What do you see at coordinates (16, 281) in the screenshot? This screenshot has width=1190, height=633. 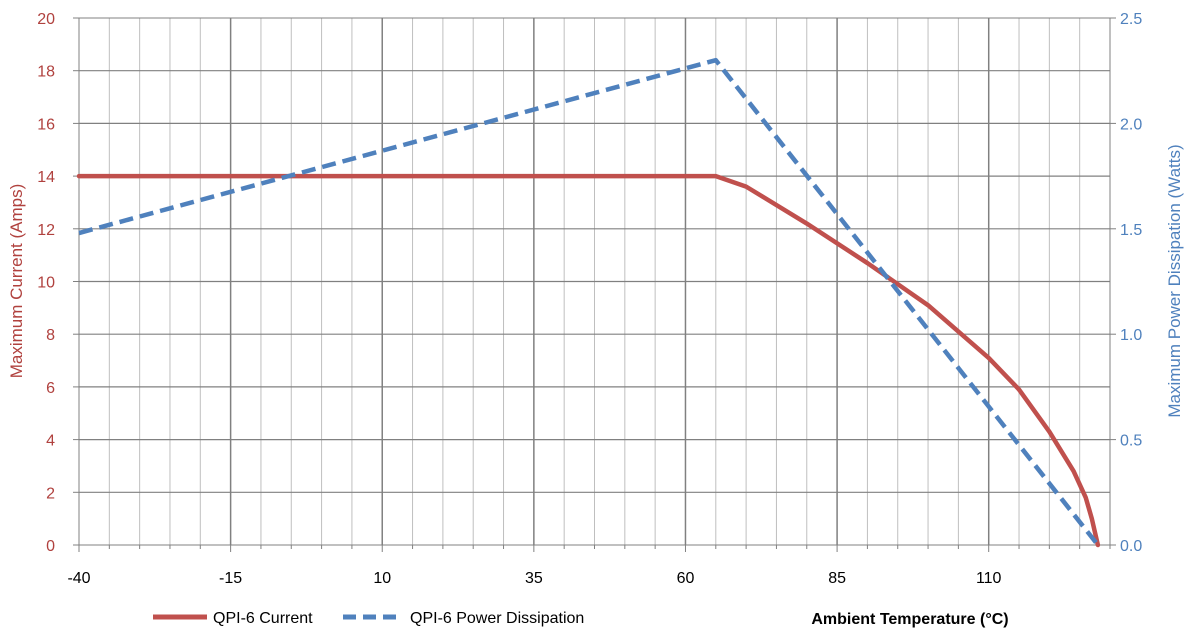 I see `left-axis-label: Maximum Current (Amps)` at bounding box center [16, 281].